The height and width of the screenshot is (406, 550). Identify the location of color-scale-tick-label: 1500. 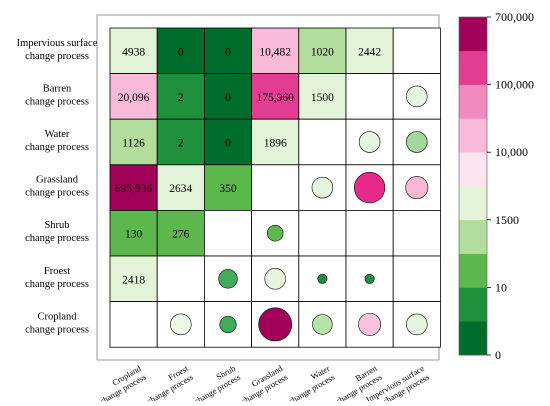
(507, 220).